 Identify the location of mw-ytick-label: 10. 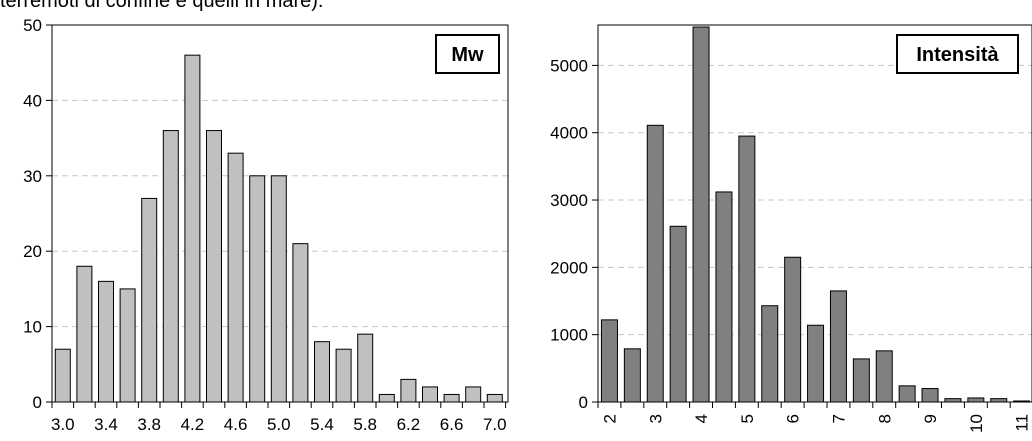
(32, 327).